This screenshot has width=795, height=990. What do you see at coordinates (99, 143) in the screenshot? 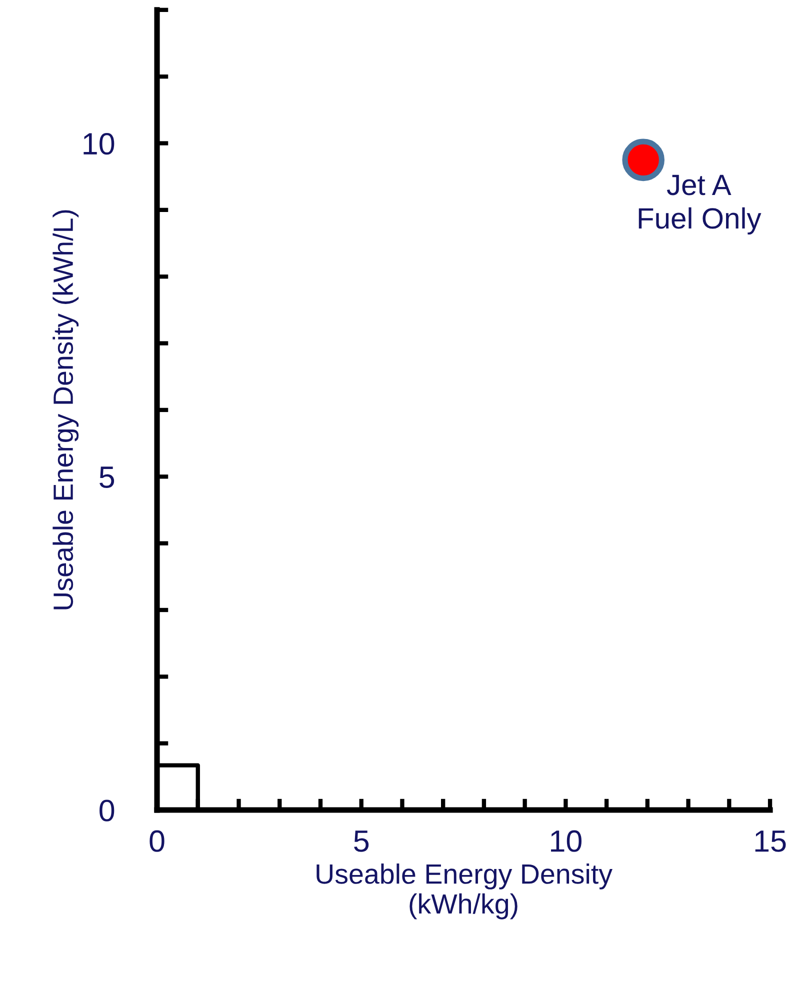
I see `y-tick-label: 10` at bounding box center [99, 143].